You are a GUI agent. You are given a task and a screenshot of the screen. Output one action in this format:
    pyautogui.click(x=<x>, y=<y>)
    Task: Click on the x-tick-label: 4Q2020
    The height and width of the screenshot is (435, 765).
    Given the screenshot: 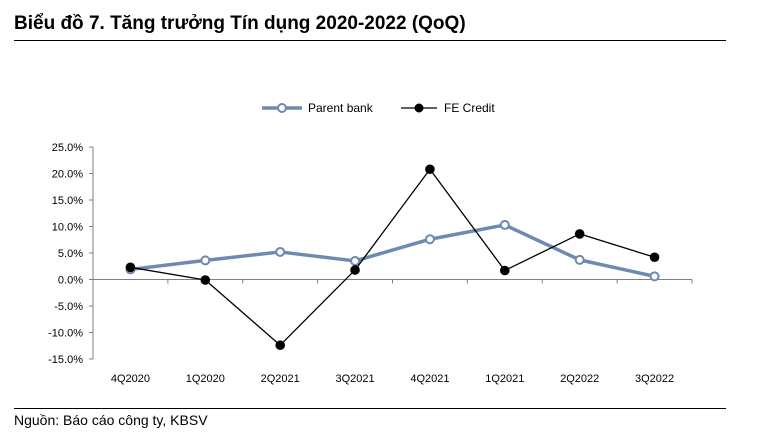 What is the action you would take?
    pyautogui.click(x=130, y=379)
    